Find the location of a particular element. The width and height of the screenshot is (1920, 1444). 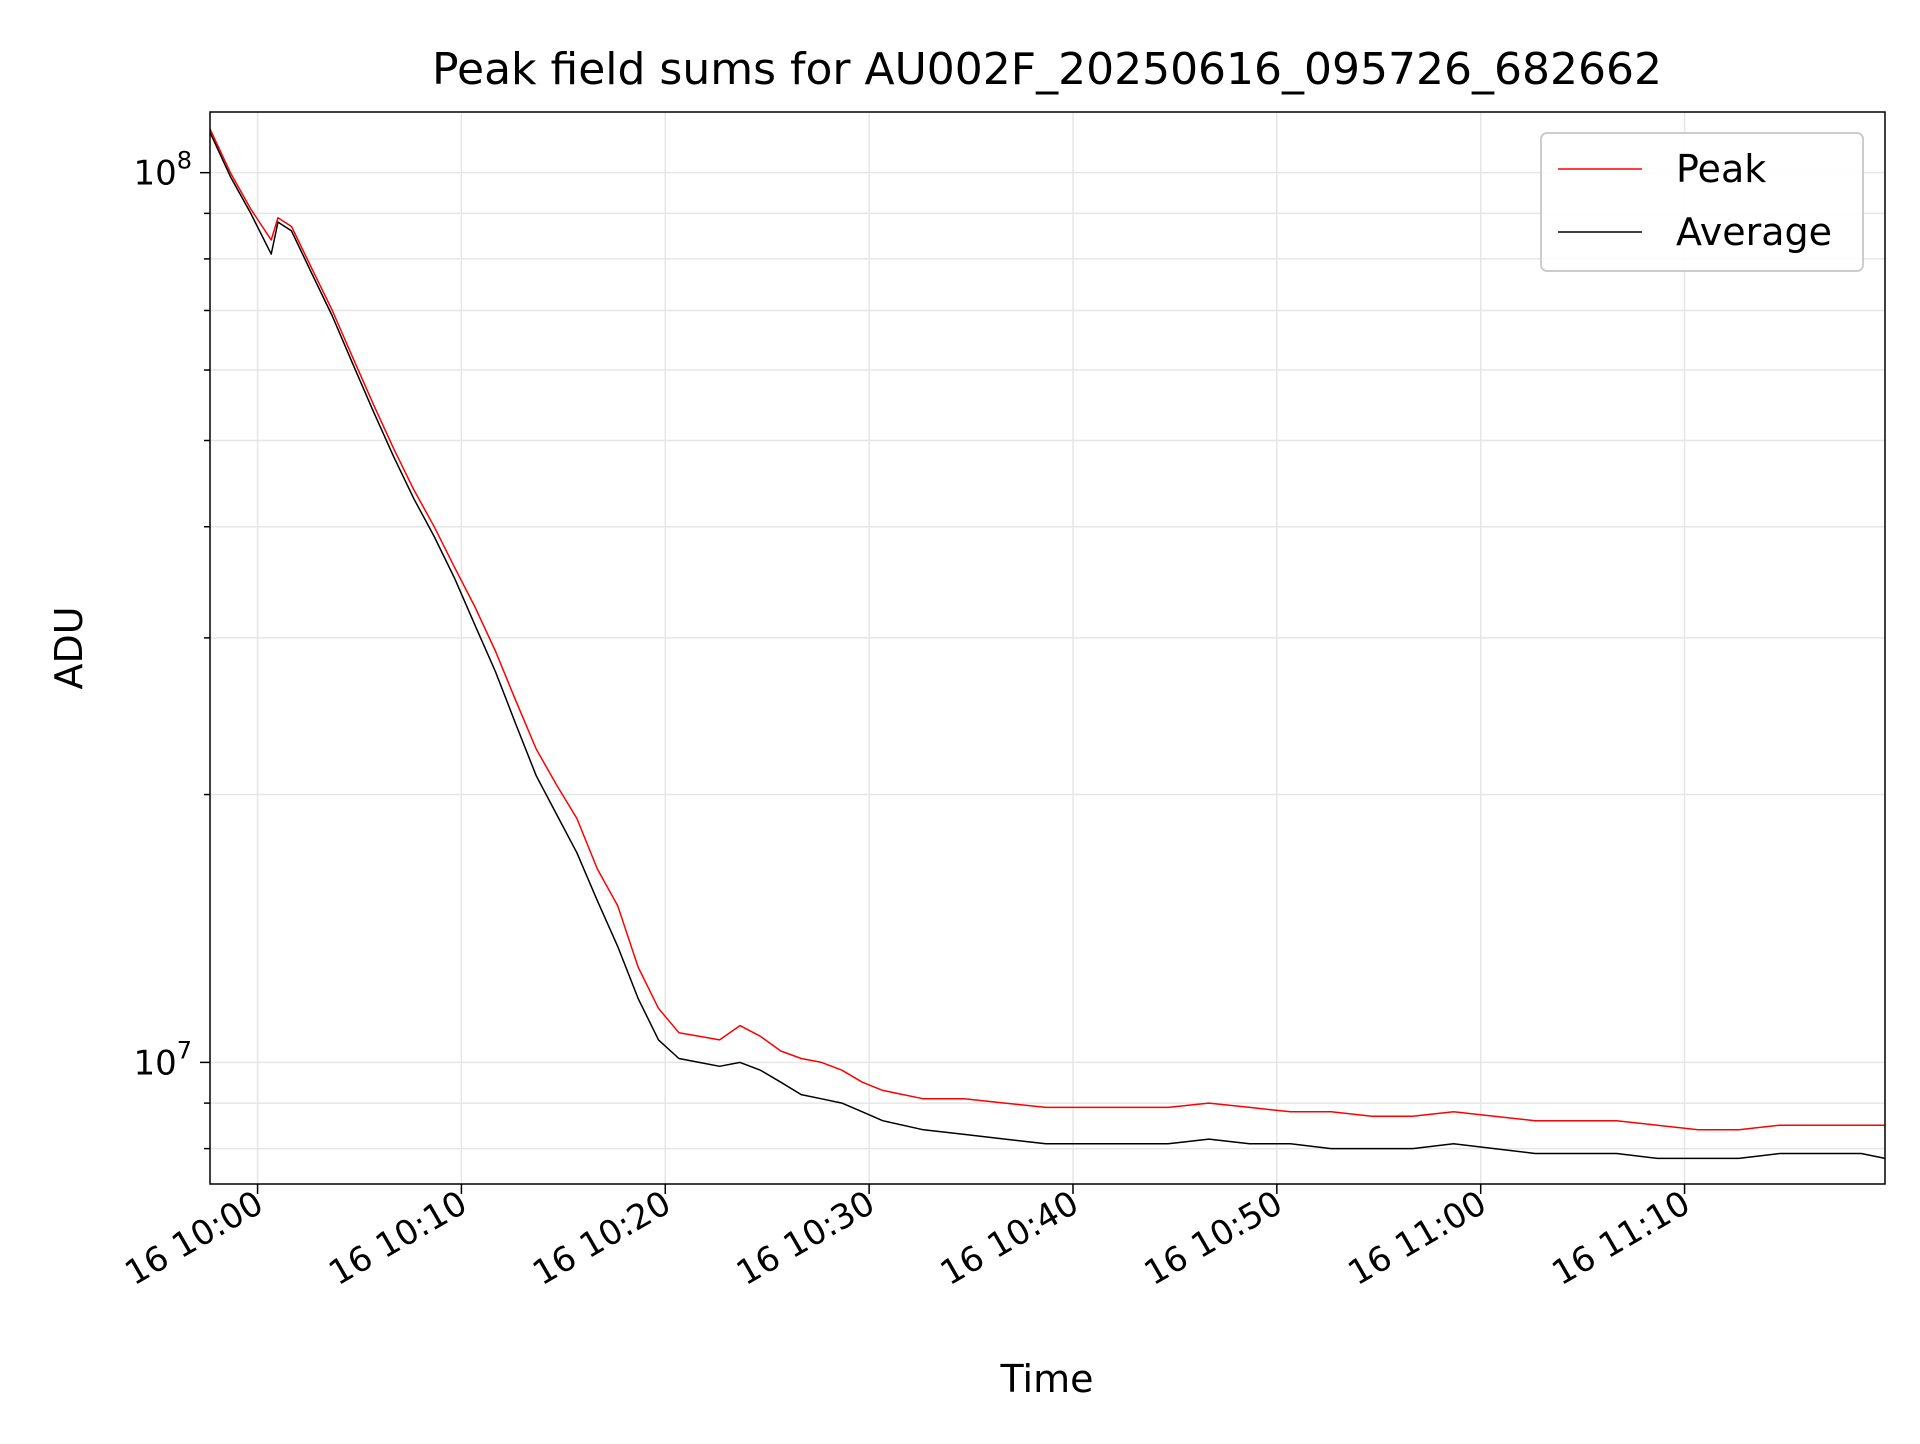

y-tick-exponent: 7 is located at coordinates (184, 1050).